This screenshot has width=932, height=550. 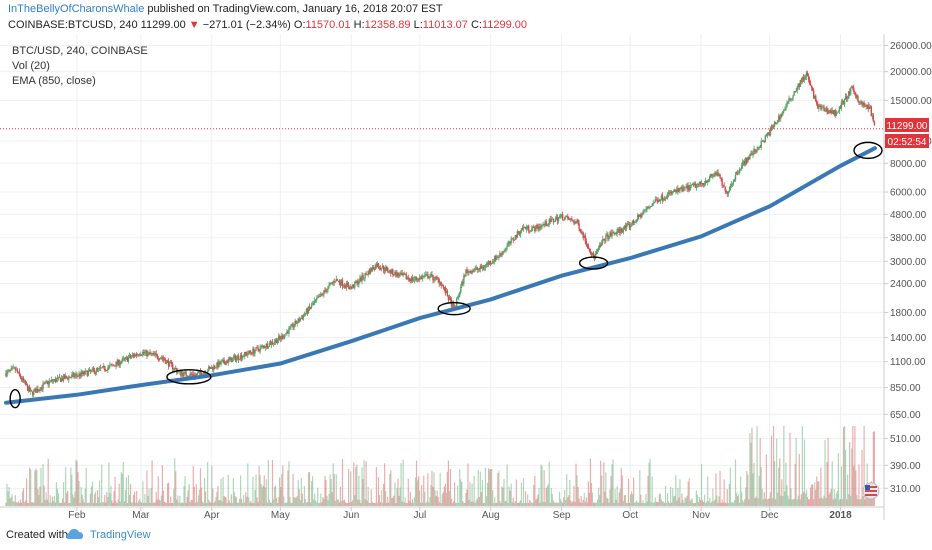 What do you see at coordinates (871, 491) in the screenshot?
I see `flag-icon` at bounding box center [871, 491].